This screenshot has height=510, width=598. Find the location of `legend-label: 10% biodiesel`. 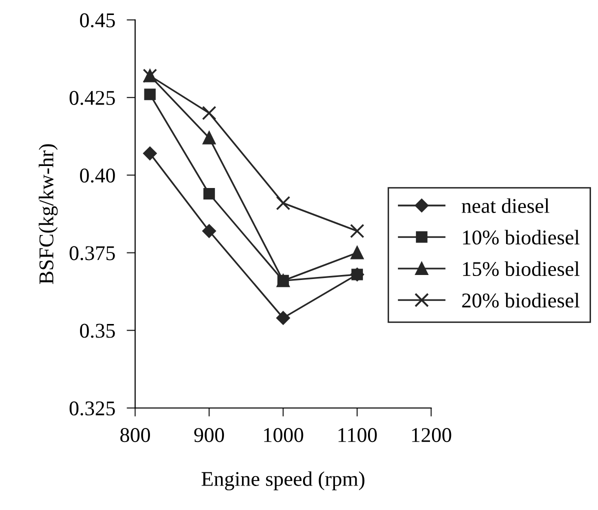

legend-label: 10% biodiesel is located at coordinates (521, 237).